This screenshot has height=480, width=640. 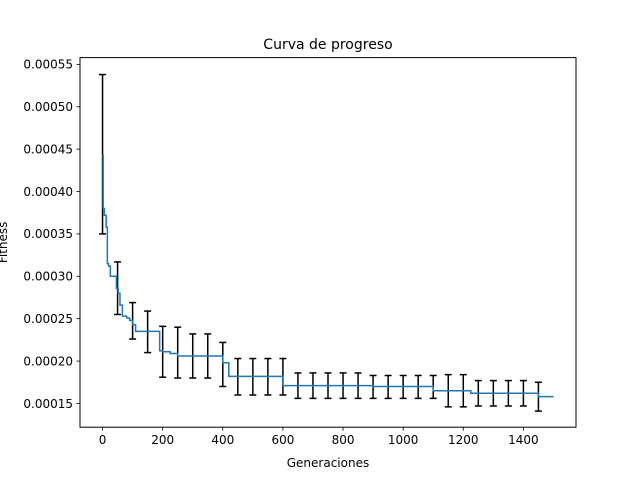 What do you see at coordinates (48, 234) in the screenshot?
I see `y-tick-label: 0.00035` at bounding box center [48, 234].